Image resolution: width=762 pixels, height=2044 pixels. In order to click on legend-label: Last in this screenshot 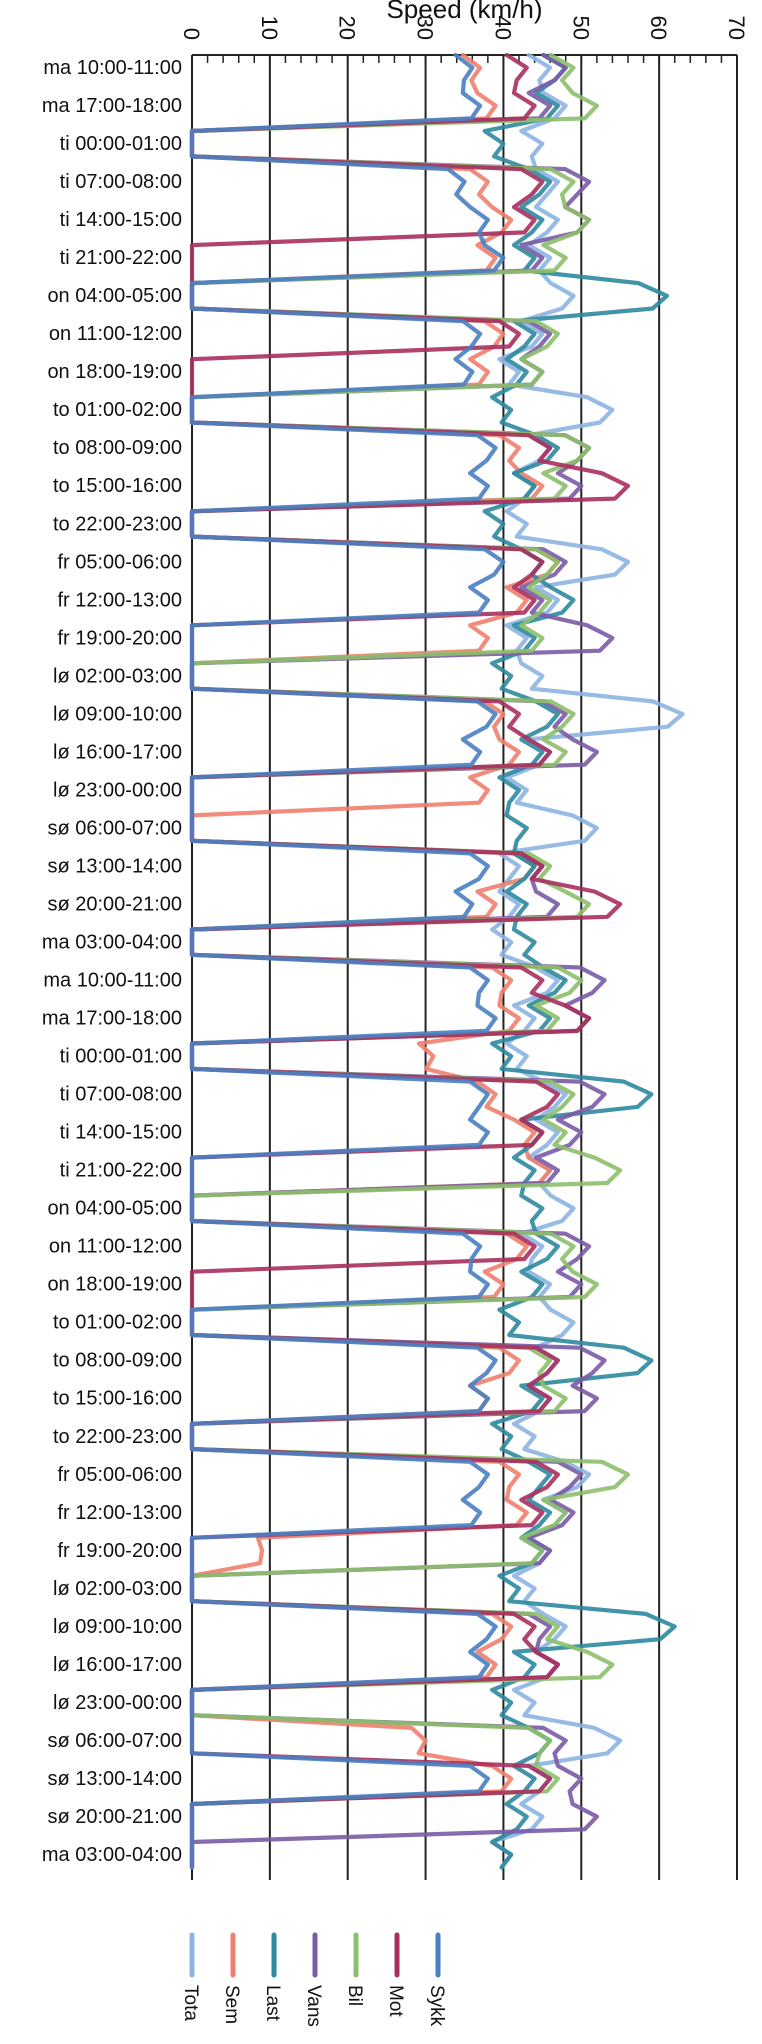, I will do `click(272, 2003)`.